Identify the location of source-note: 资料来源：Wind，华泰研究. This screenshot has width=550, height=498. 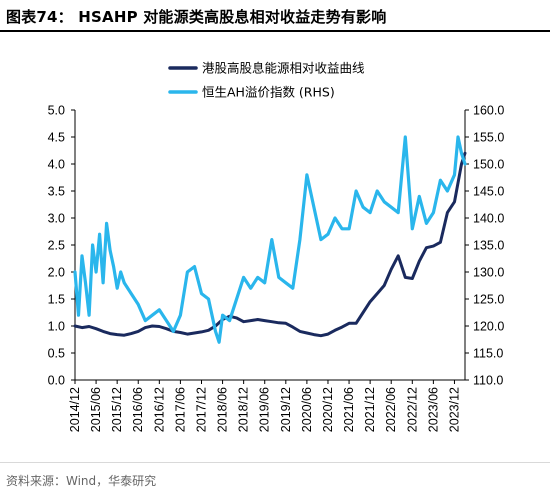
(81, 481).